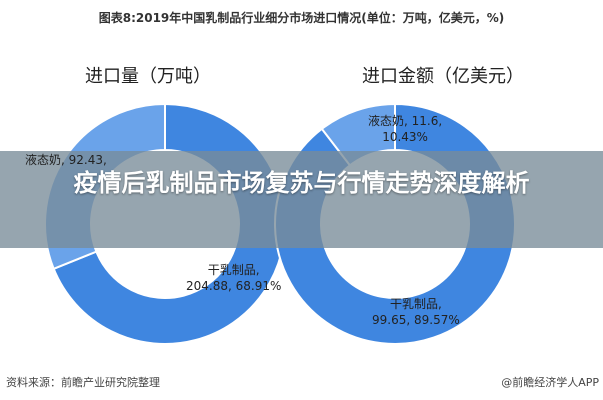 The height and width of the screenshot is (400, 603). I want to click on right-liquid-label-line-1: 液态奶, 11.6,, so click(405, 121).